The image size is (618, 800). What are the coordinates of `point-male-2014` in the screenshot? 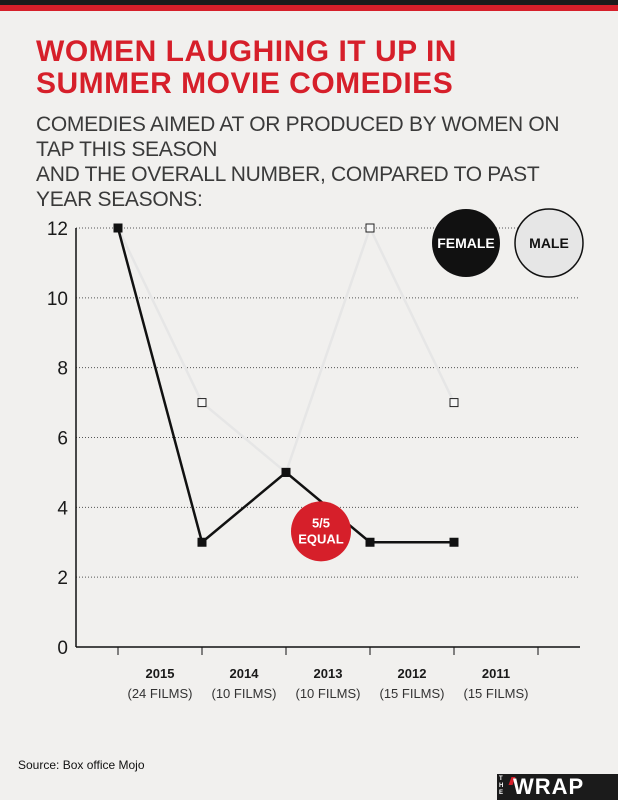 It's located at (202, 403).